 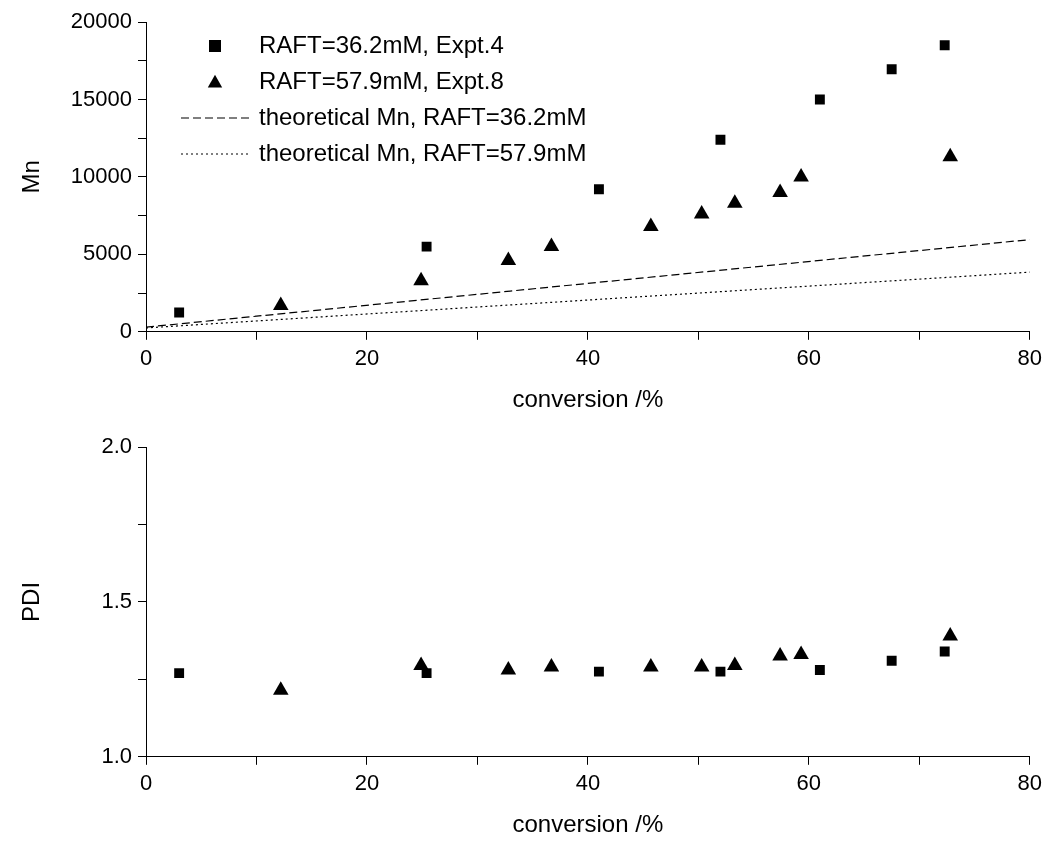 I want to click on y-axis-title: Mn, so click(x=31, y=177).